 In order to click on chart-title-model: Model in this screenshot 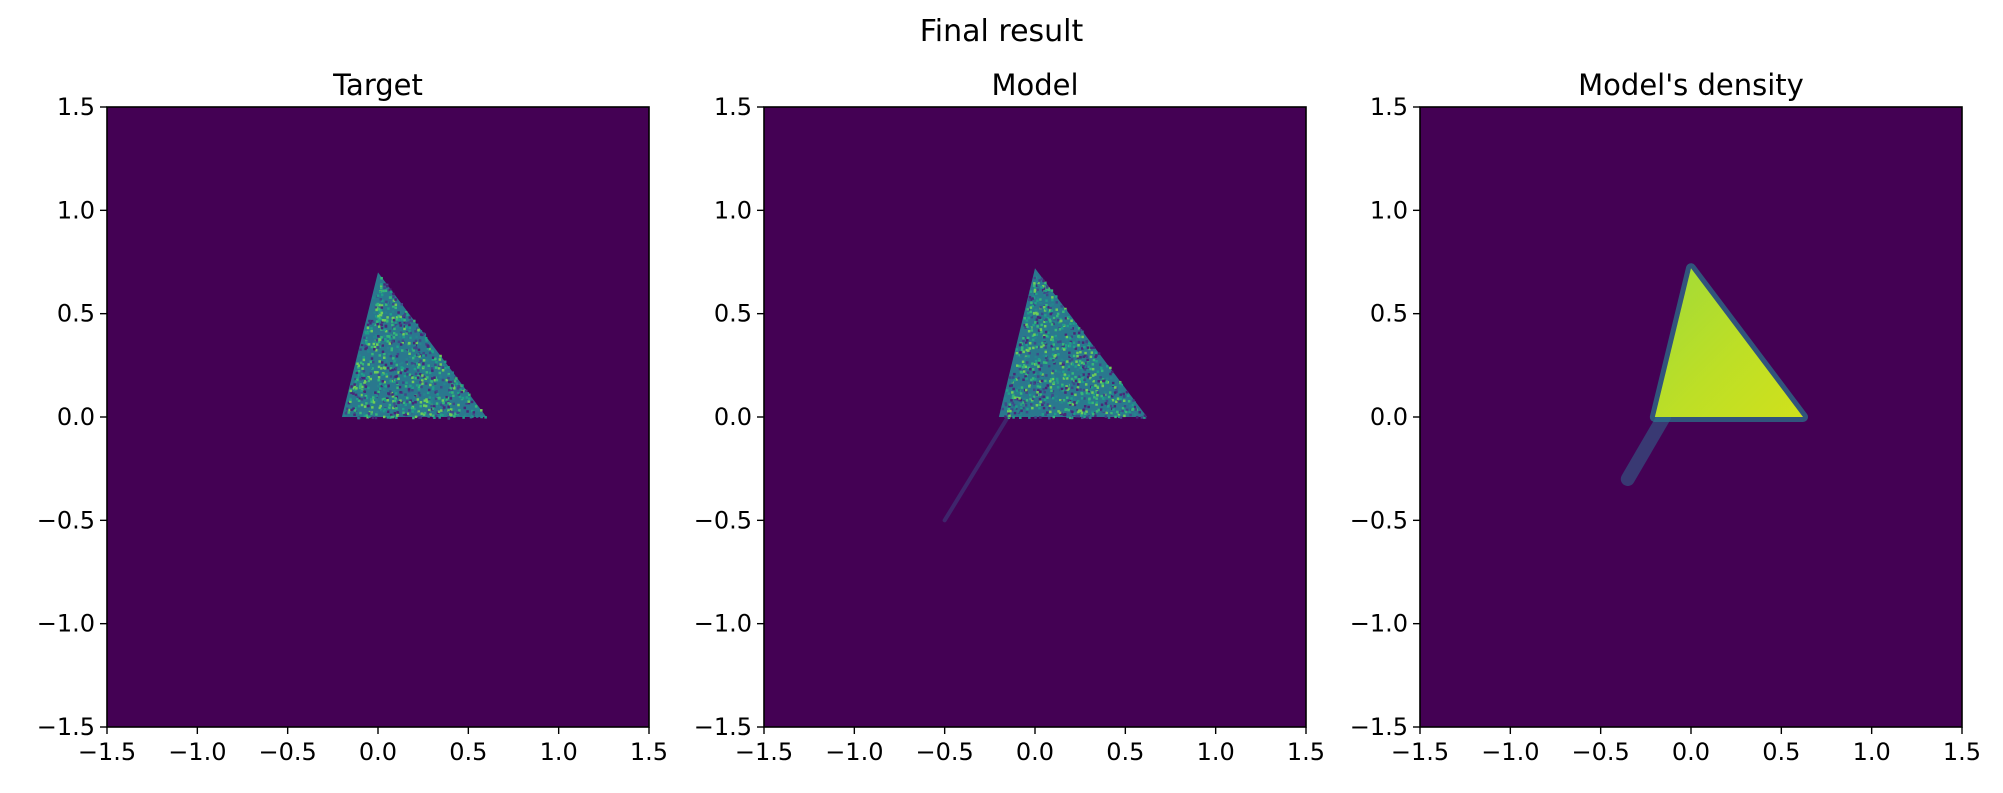, I will do `click(1034, 85)`.